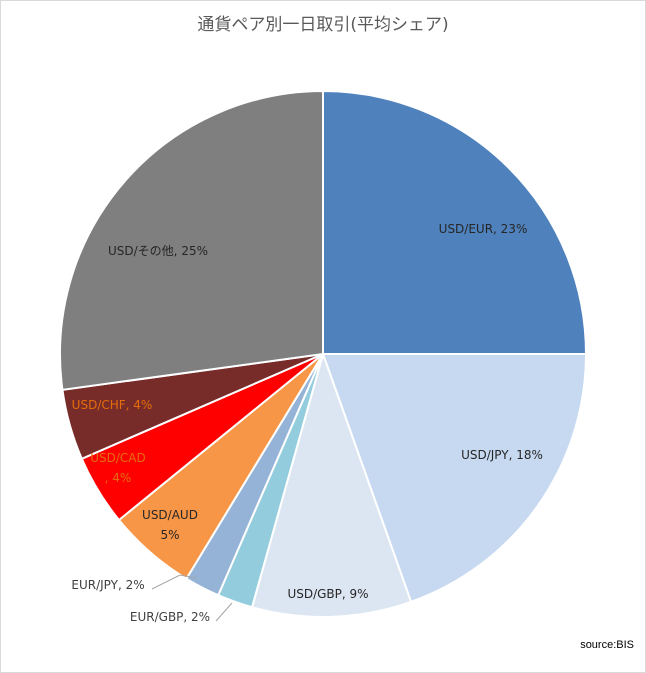  Describe the element at coordinates (118, 468) in the screenshot. I see `data-label: USD/CAD, 4%` at that location.